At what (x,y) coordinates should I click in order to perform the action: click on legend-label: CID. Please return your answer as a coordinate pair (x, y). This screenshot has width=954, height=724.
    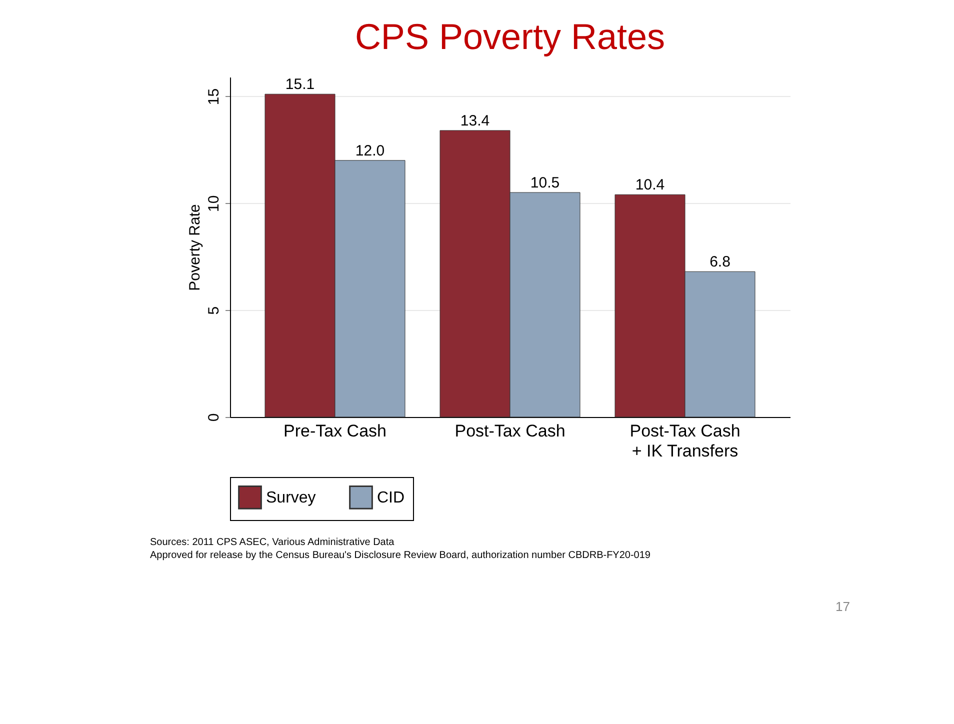
    Looking at the image, I should click on (391, 497).